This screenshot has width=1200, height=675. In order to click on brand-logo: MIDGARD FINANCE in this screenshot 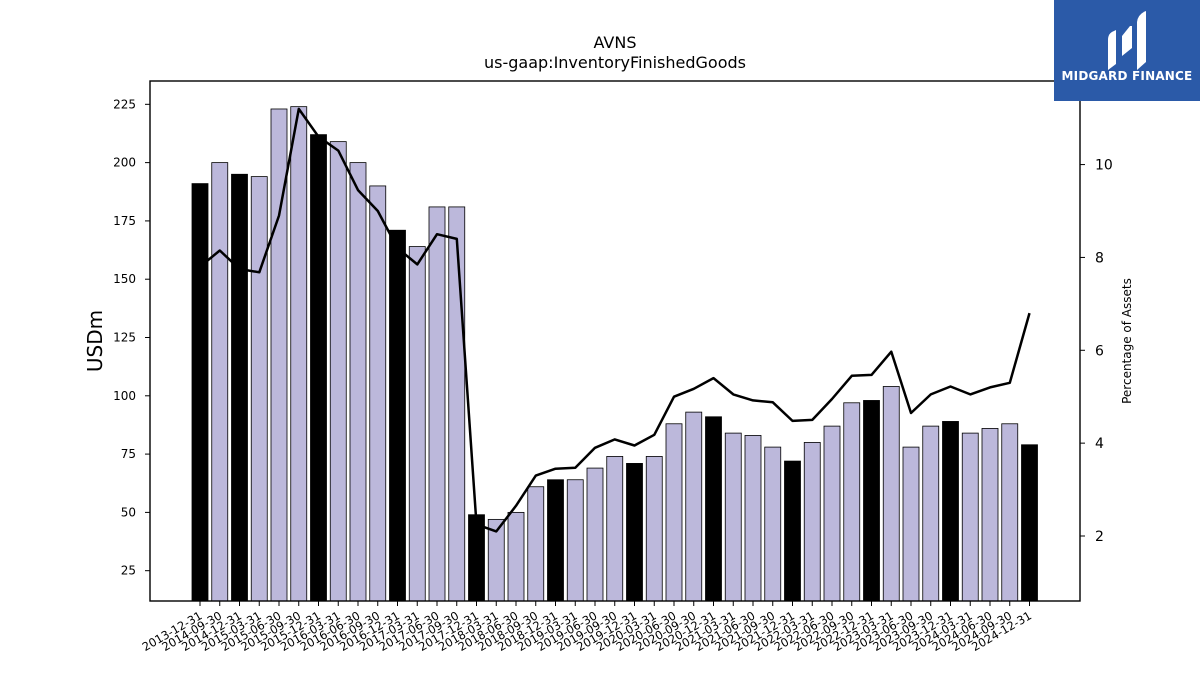, I will do `click(1127, 50)`.